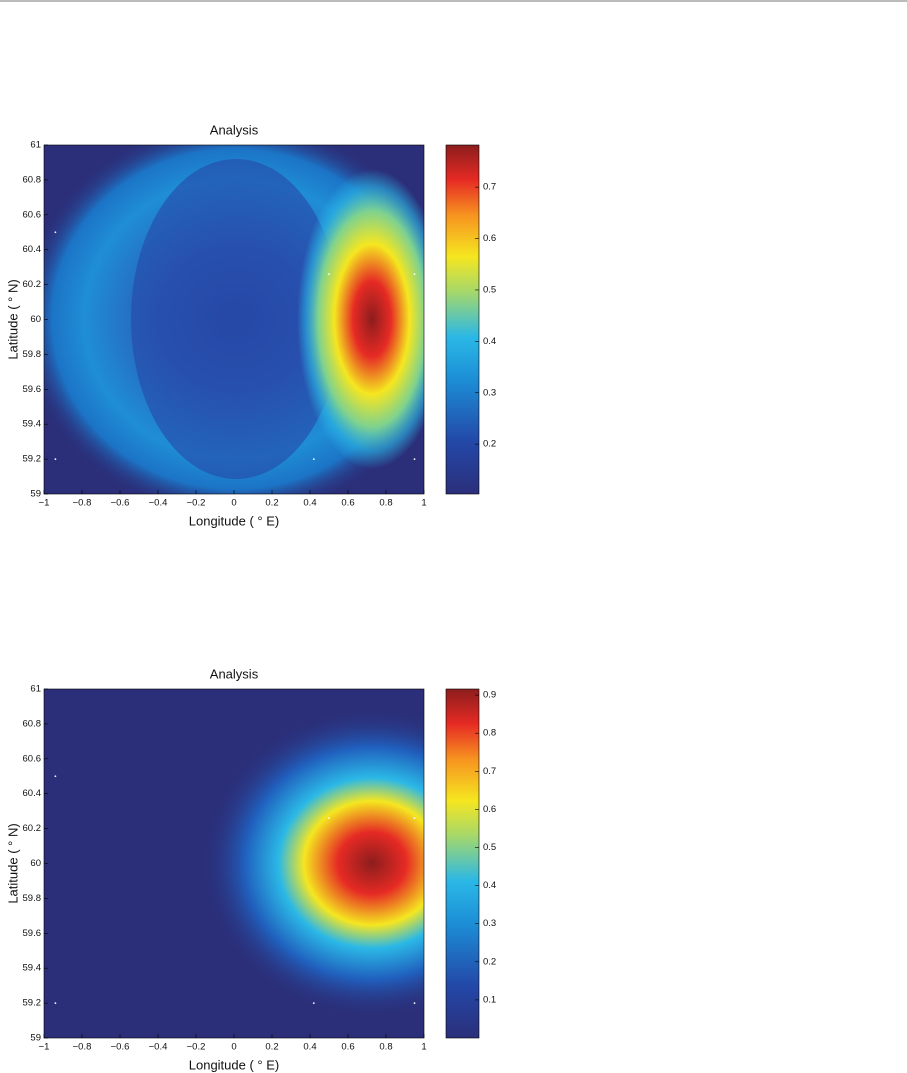  Describe the element at coordinates (489, 999) in the screenshot. I see `colorbar-tick-label: 0.1` at that location.